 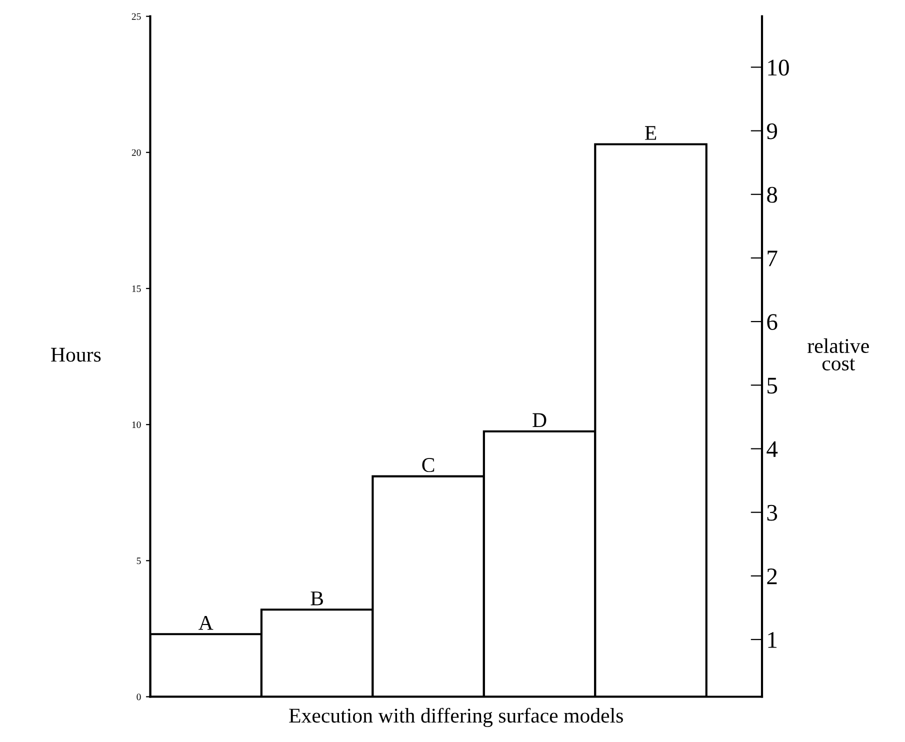 I want to click on x-axis-title: Execution with differing surface models, so click(x=456, y=718).